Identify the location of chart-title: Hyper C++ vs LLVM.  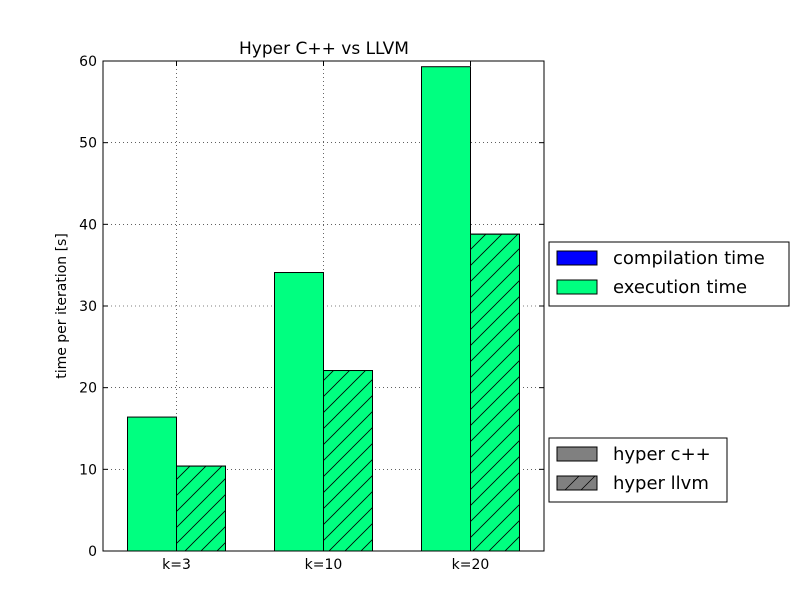
(324, 49).